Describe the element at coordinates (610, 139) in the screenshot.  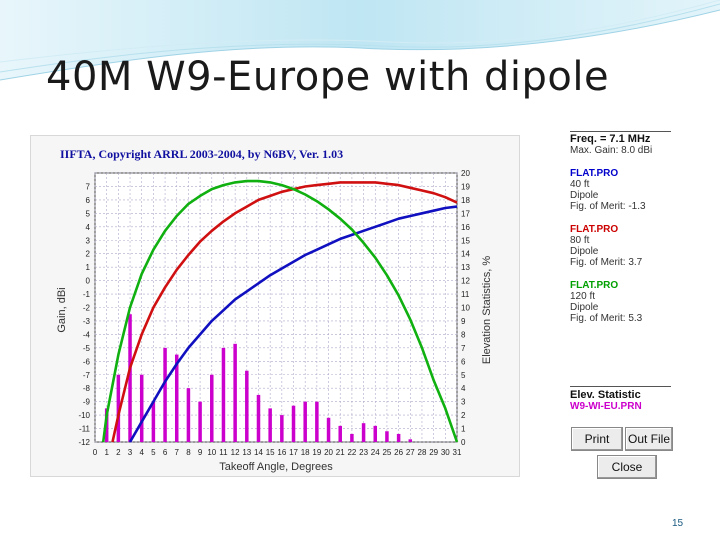
I see `freq-label: Freq. = 7.1 MHz` at that location.